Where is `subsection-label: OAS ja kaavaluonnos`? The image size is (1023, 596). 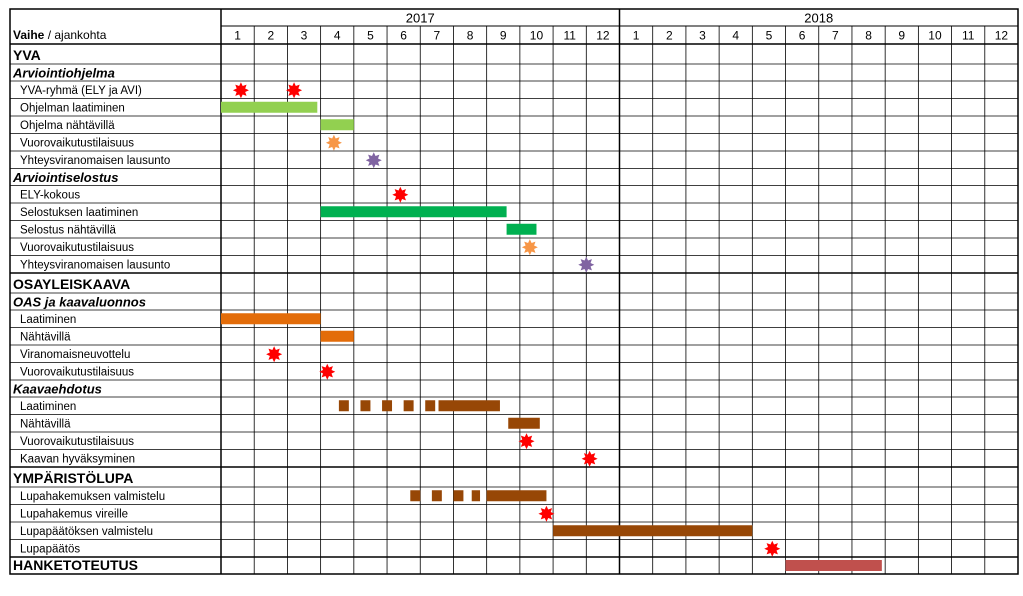
subsection-label: OAS ja kaavaluonnos is located at coordinates (79, 302).